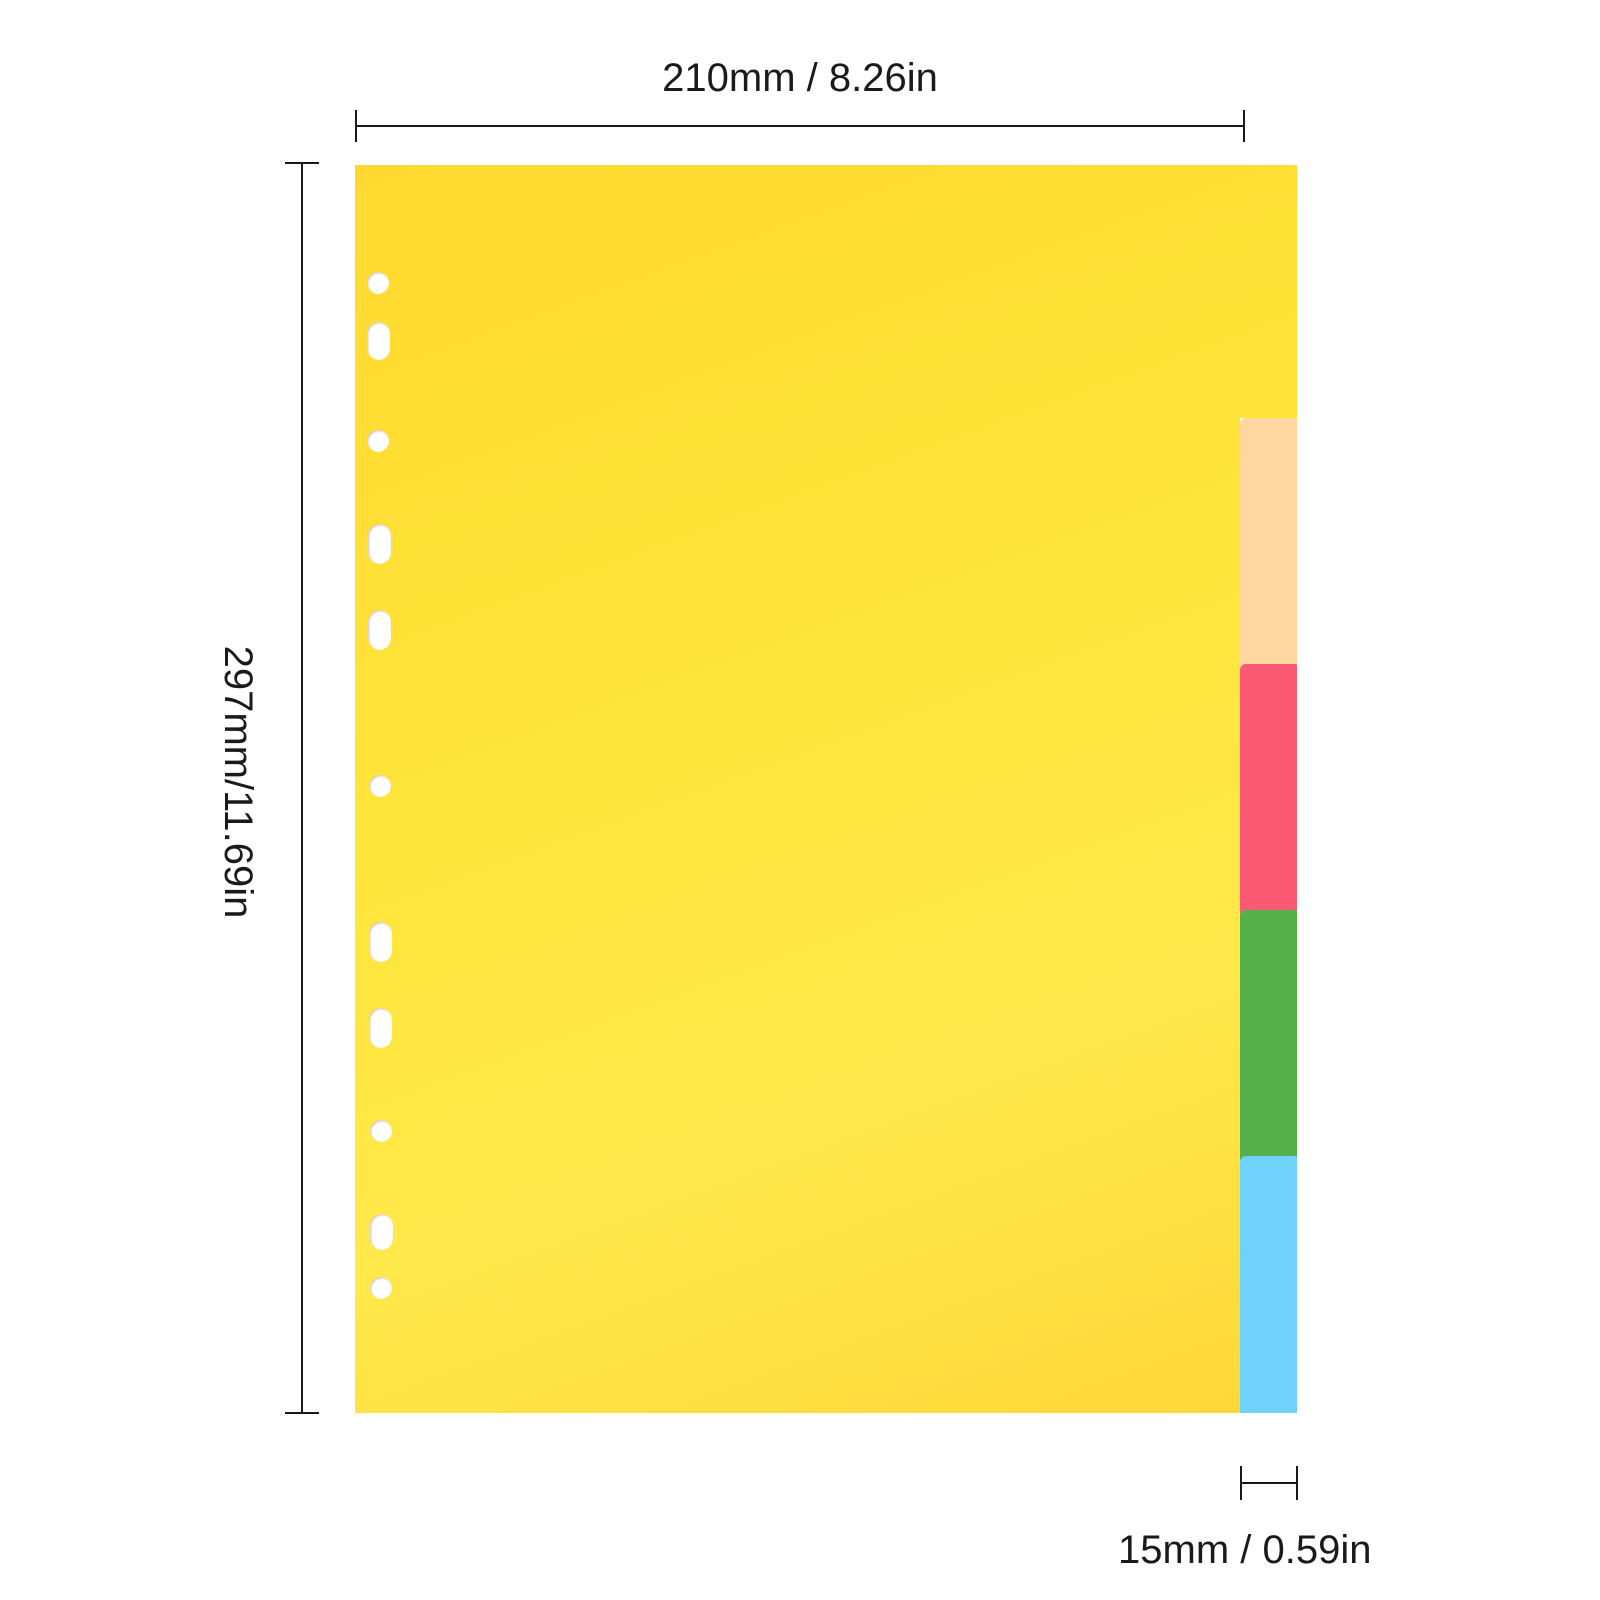 Image resolution: width=1600 pixels, height=1600 pixels. What do you see at coordinates (302, 1413) in the screenshot?
I see `height-dimension-cap-bottom` at bounding box center [302, 1413].